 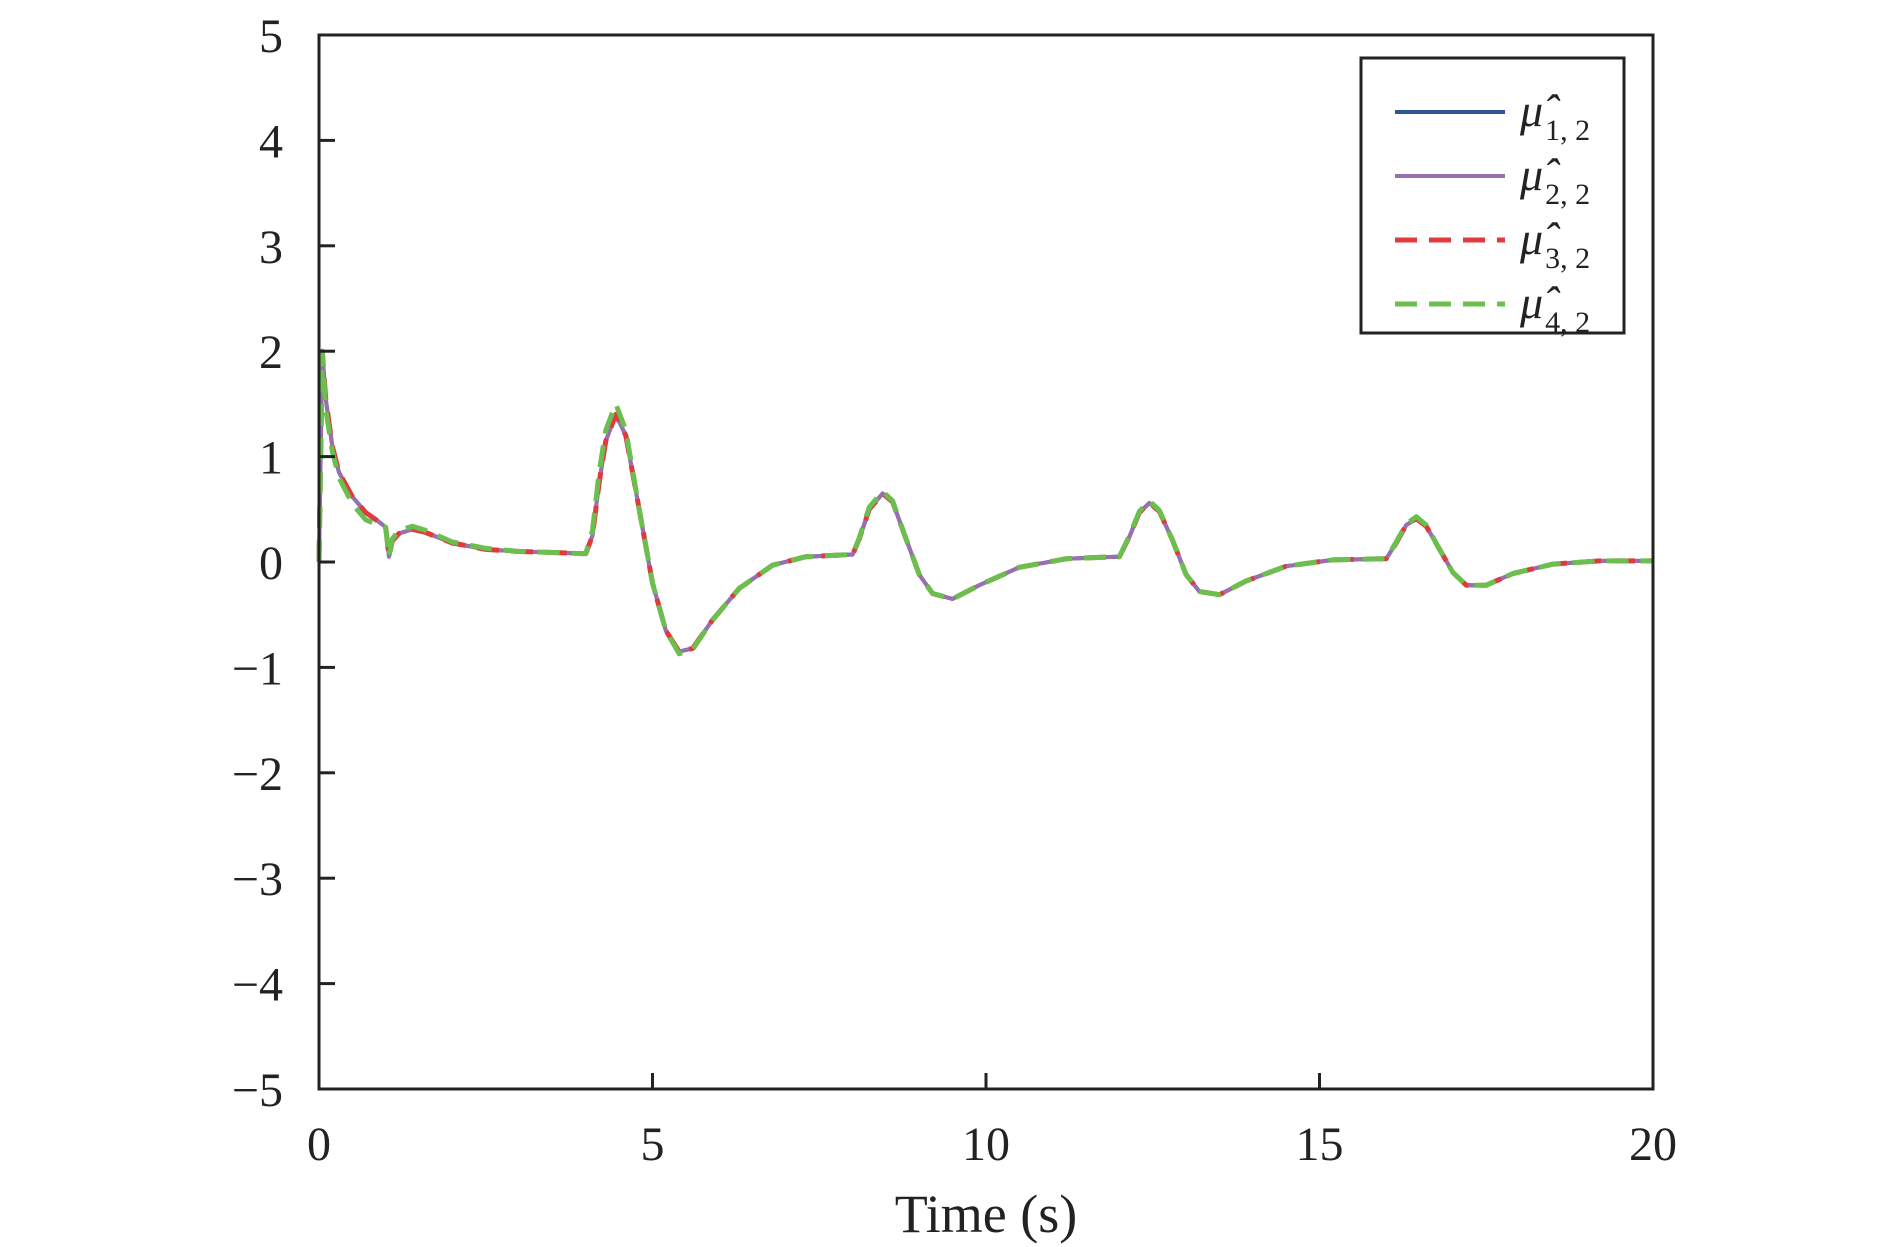 I want to click on legend: μ̂1, 2μ̂2, 2μ̂3, 2μ̂4, 2, so click(x=1492, y=197).